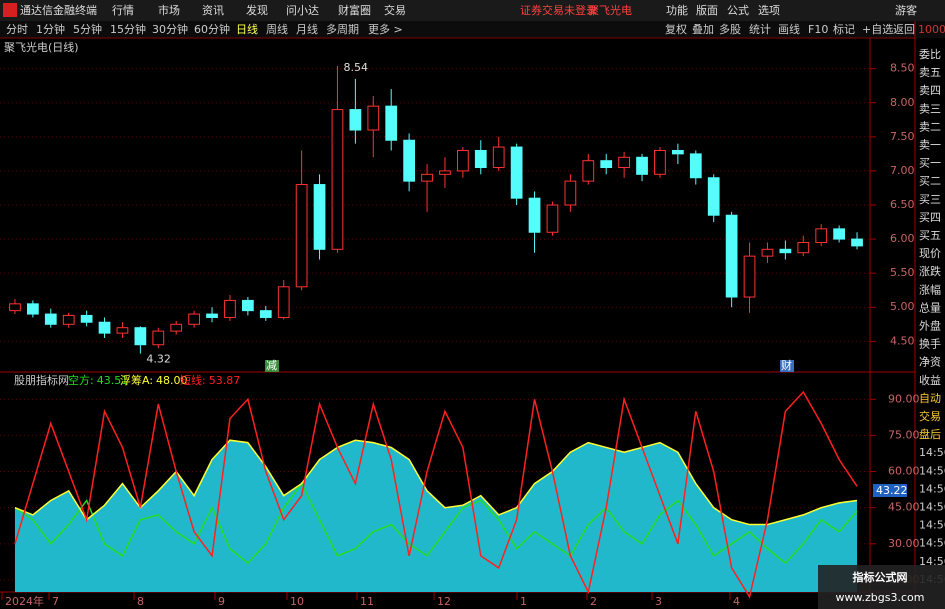  What do you see at coordinates (906, 10) in the screenshot?
I see `user: 游客` at bounding box center [906, 10].